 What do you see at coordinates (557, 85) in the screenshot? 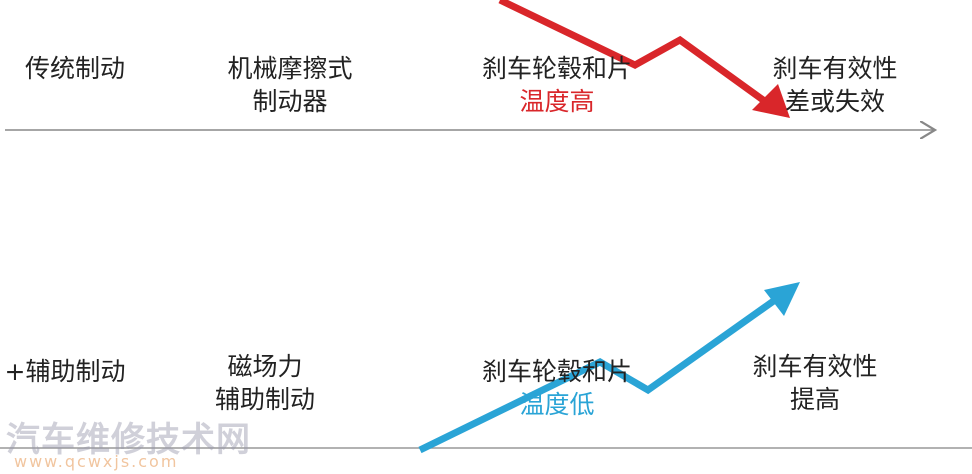
I see `stage: 刹车轮毂和片 温度高` at bounding box center [557, 85].